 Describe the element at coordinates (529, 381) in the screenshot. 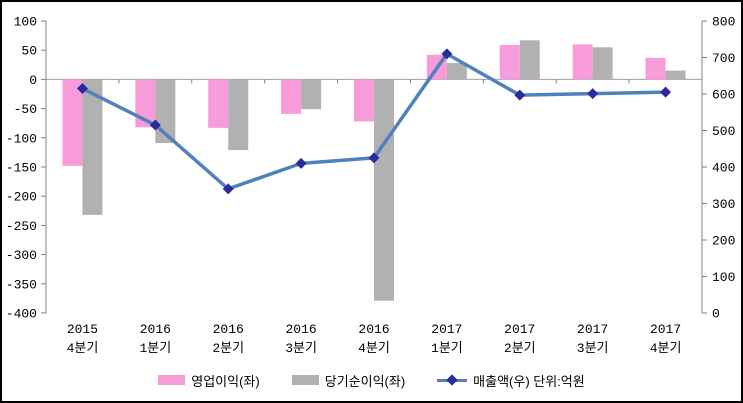

I see `legend-label-revenue: 매출액(우) 단위:억원` at that location.